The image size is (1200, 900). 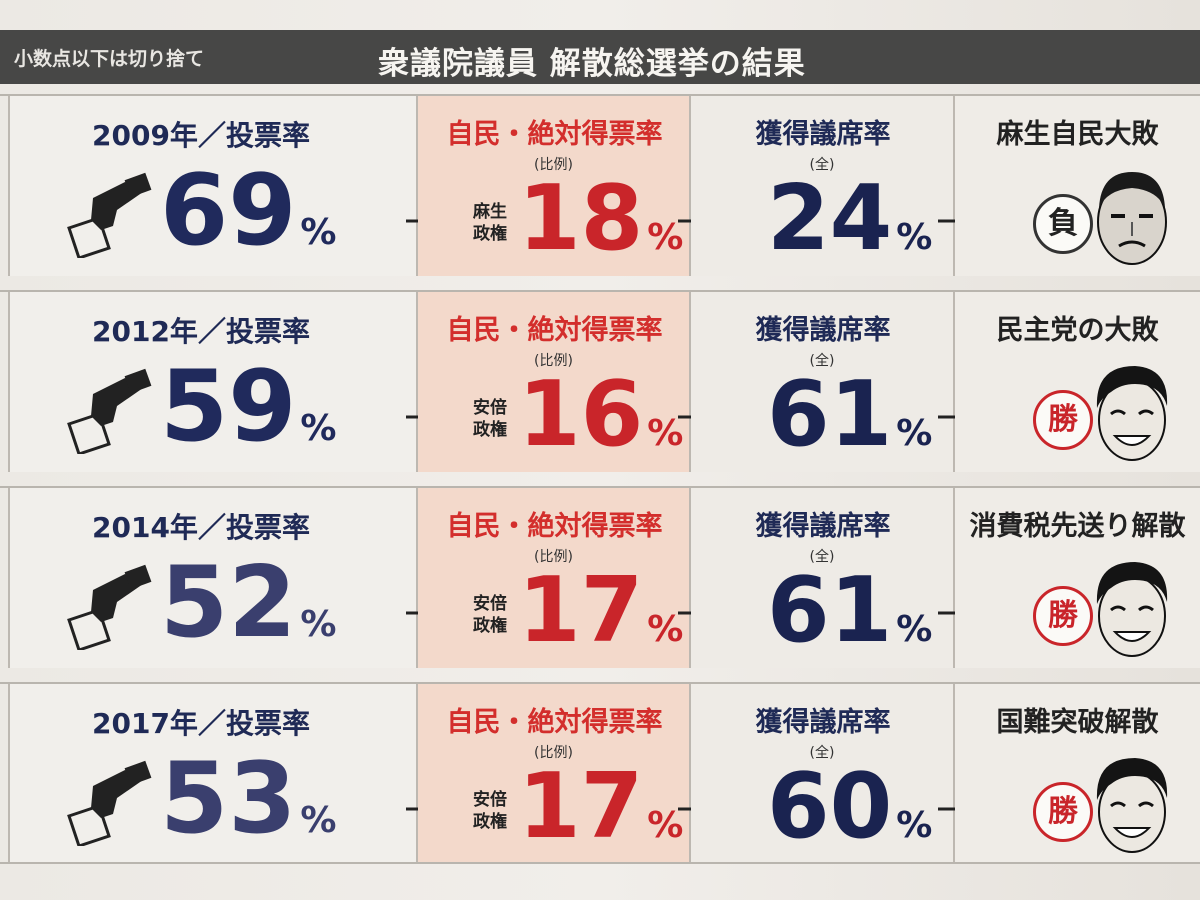 I want to click on rounding-note: 小数点以下は切り捨て, so click(x=109, y=59).